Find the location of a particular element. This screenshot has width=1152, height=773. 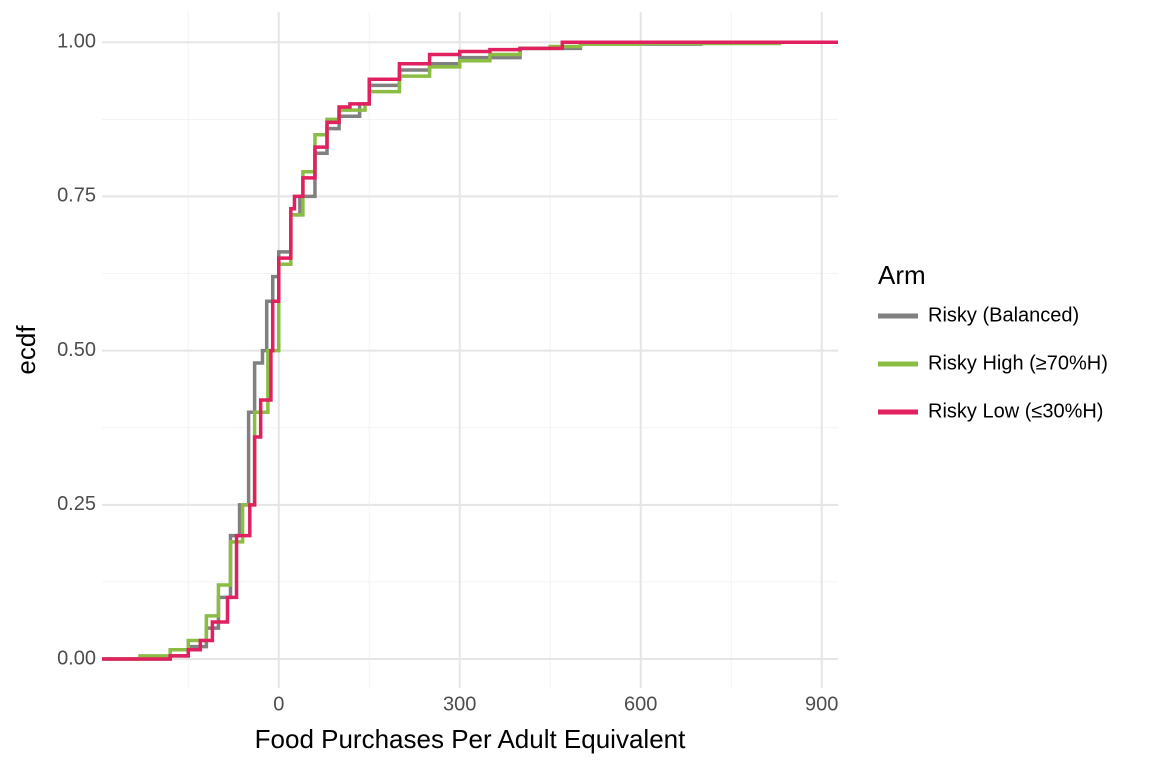

y-tick-label: 0.50 is located at coordinates (76, 350).